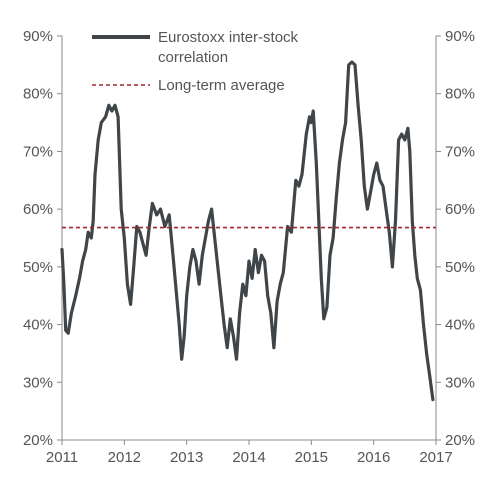 Image resolution: width=500 pixels, height=500 pixels. What do you see at coordinates (221, 85) in the screenshot?
I see `legend-label-average: Long-term average` at bounding box center [221, 85].